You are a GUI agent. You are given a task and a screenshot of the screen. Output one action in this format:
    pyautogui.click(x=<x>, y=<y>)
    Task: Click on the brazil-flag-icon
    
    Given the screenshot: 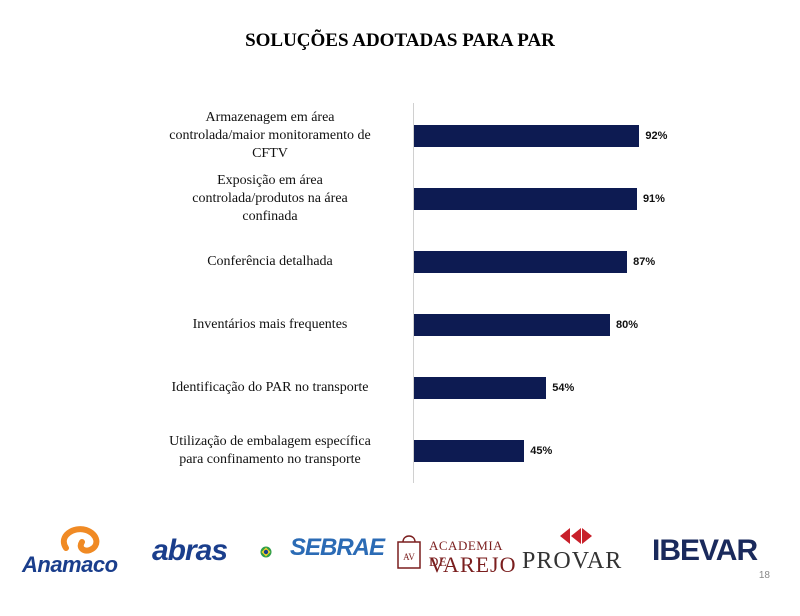 What is the action you would take?
    pyautogui.click(x=266, y=552)
    